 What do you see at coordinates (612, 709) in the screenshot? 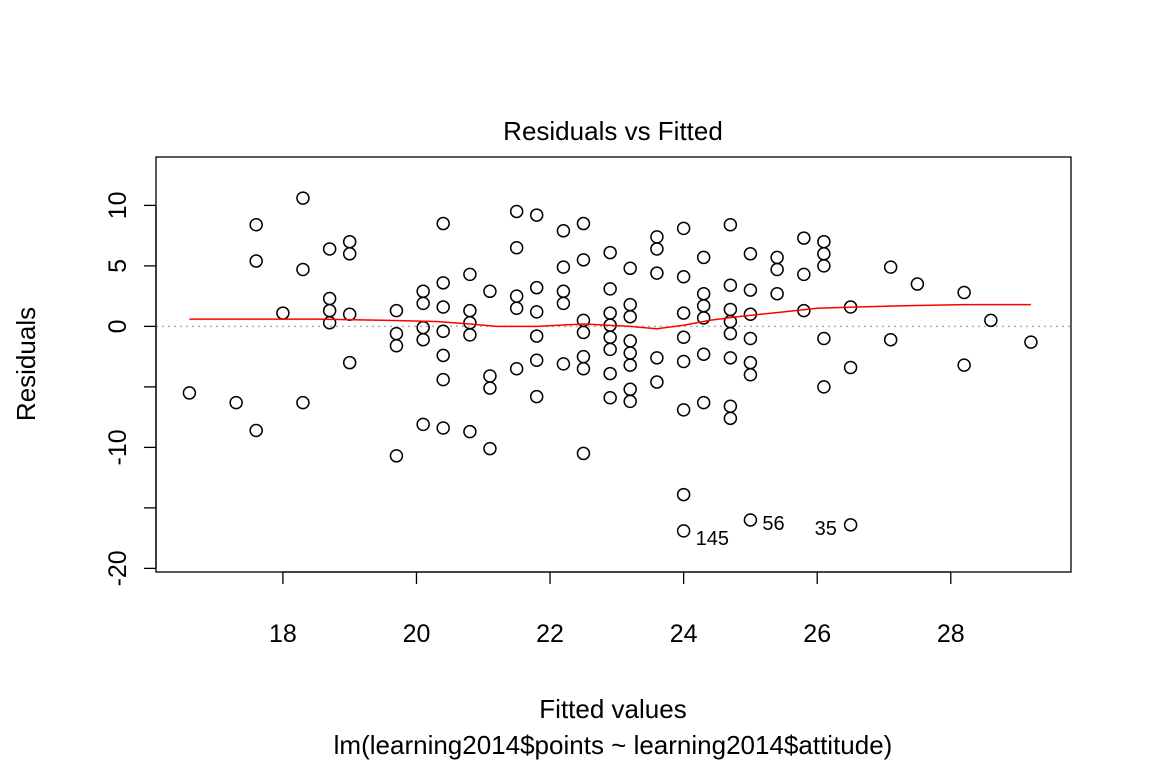
I see `x-axis-label: Fitted values` at bounding box center [612, 709].